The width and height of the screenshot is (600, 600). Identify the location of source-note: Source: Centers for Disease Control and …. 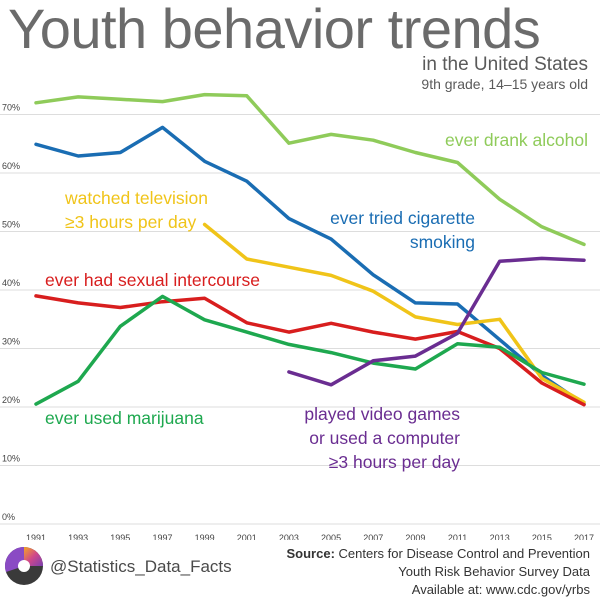
(439, 572).